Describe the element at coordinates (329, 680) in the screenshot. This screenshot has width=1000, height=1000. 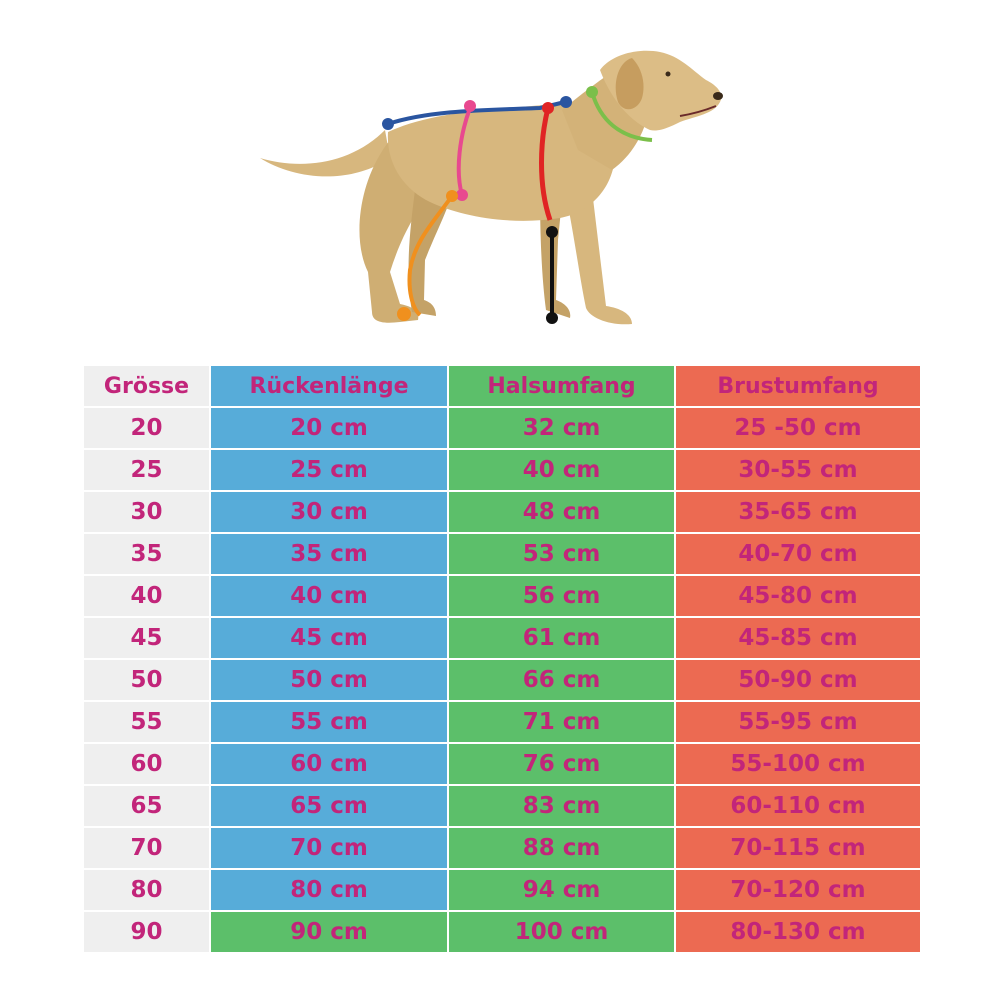
I see `back-length-cell: 50 cm` at that location.